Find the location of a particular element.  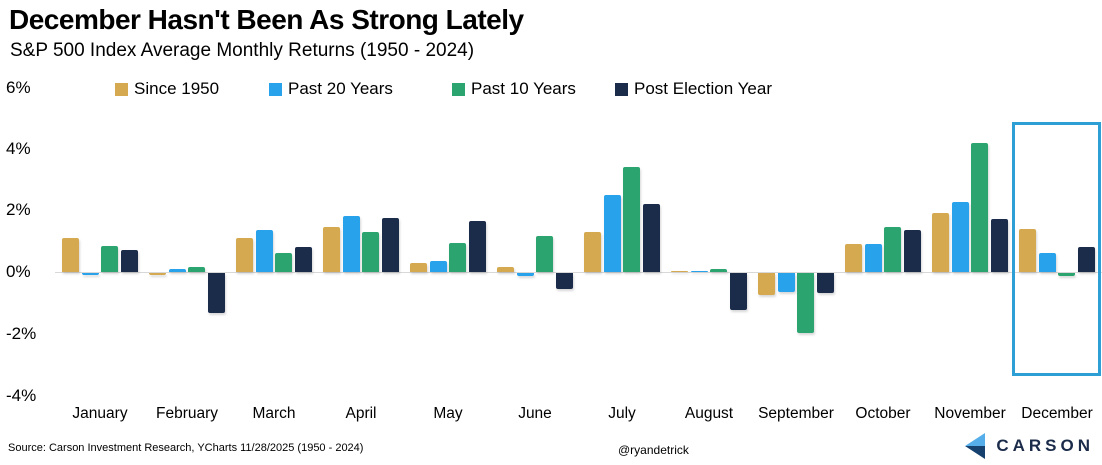

bar-past-10-years-january is located at coordinates (110, 258).